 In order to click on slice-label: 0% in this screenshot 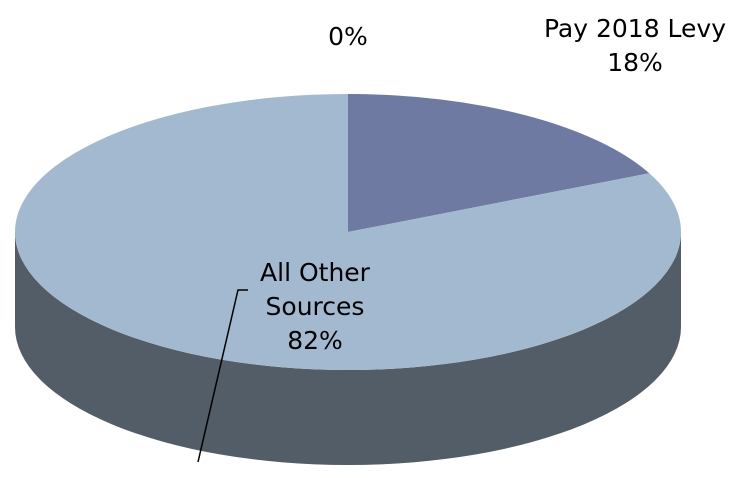, I will do `click(348, 37)`.